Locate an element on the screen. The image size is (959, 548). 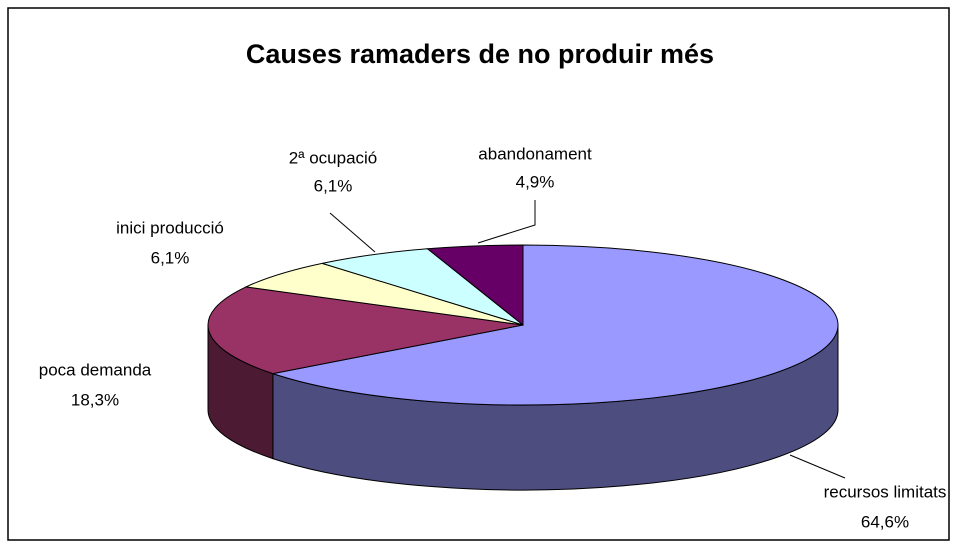
slice-label: inici producció is located at coordinates (170, 227).